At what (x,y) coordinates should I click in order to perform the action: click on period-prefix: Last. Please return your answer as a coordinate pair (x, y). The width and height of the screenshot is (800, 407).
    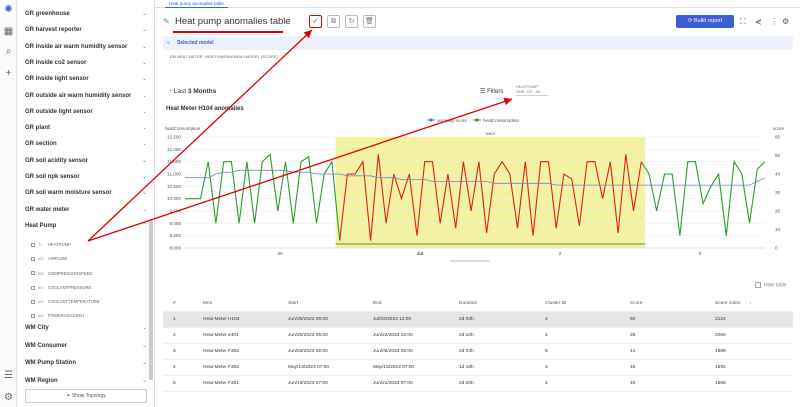
    Looking at the image, I should click on (180, 91).